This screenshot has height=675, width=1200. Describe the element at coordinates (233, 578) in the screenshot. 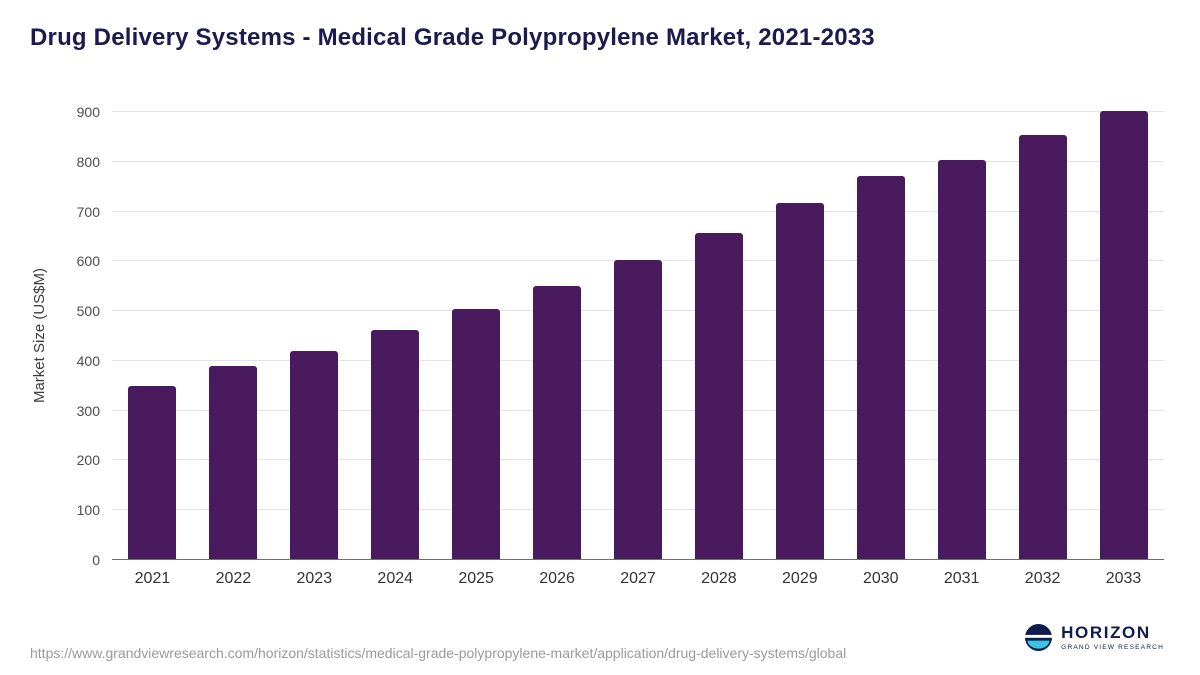

I see `x-label-2022: 2022` at that location.